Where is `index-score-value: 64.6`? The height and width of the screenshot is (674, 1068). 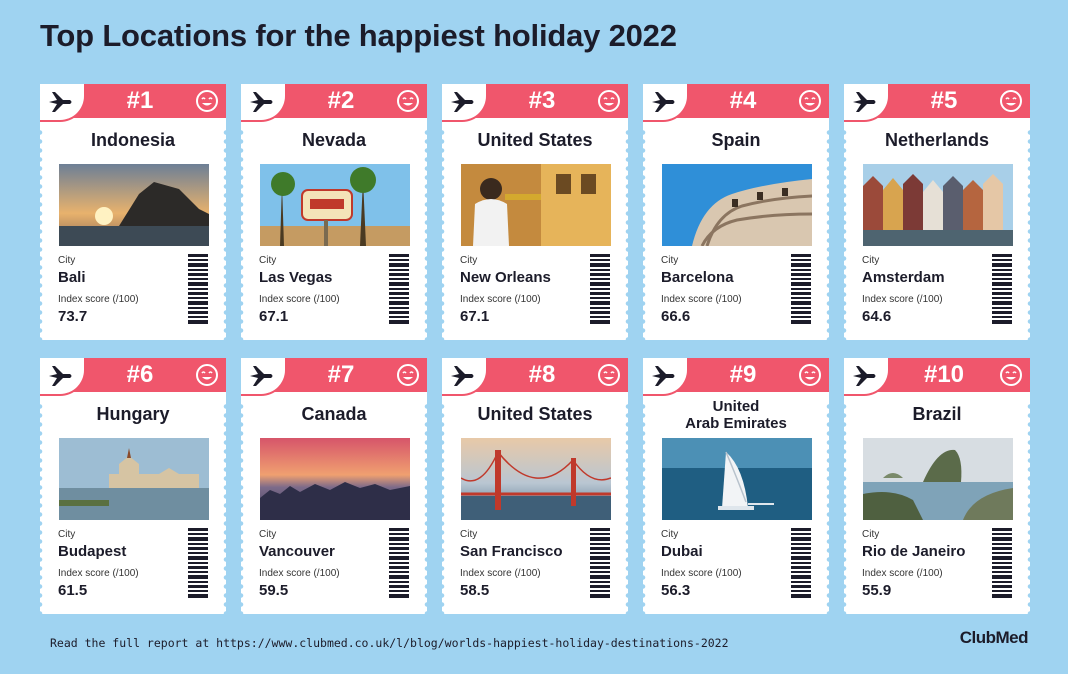 index-score-value: 64.6 is located at coordinates (877, 316).